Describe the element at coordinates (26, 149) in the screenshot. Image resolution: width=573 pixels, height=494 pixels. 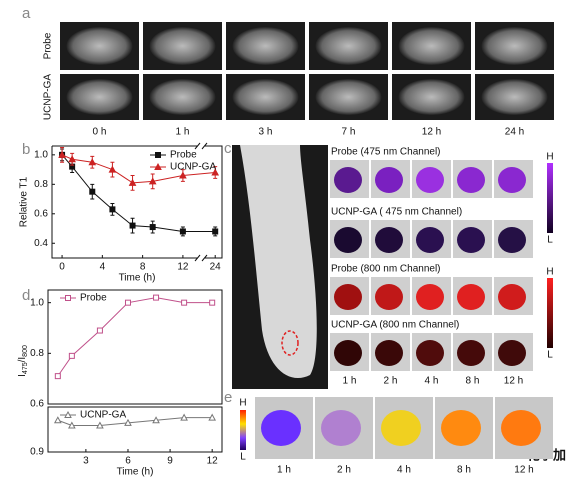
I see `panel-label: b` at that location.